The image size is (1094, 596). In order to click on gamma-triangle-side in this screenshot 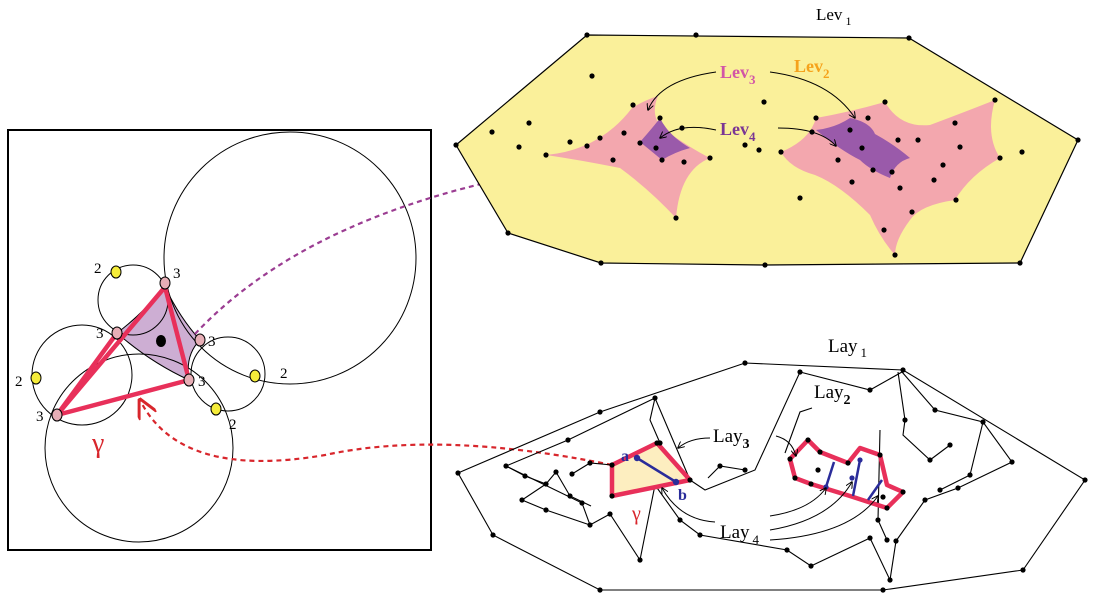, I will do `click(87, 374)`.